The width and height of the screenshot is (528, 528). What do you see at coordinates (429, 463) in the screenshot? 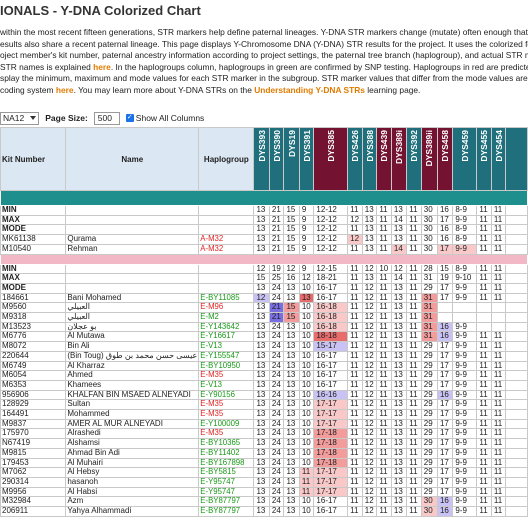
I see `marker-value: 29` at bounding box center [429, 463].